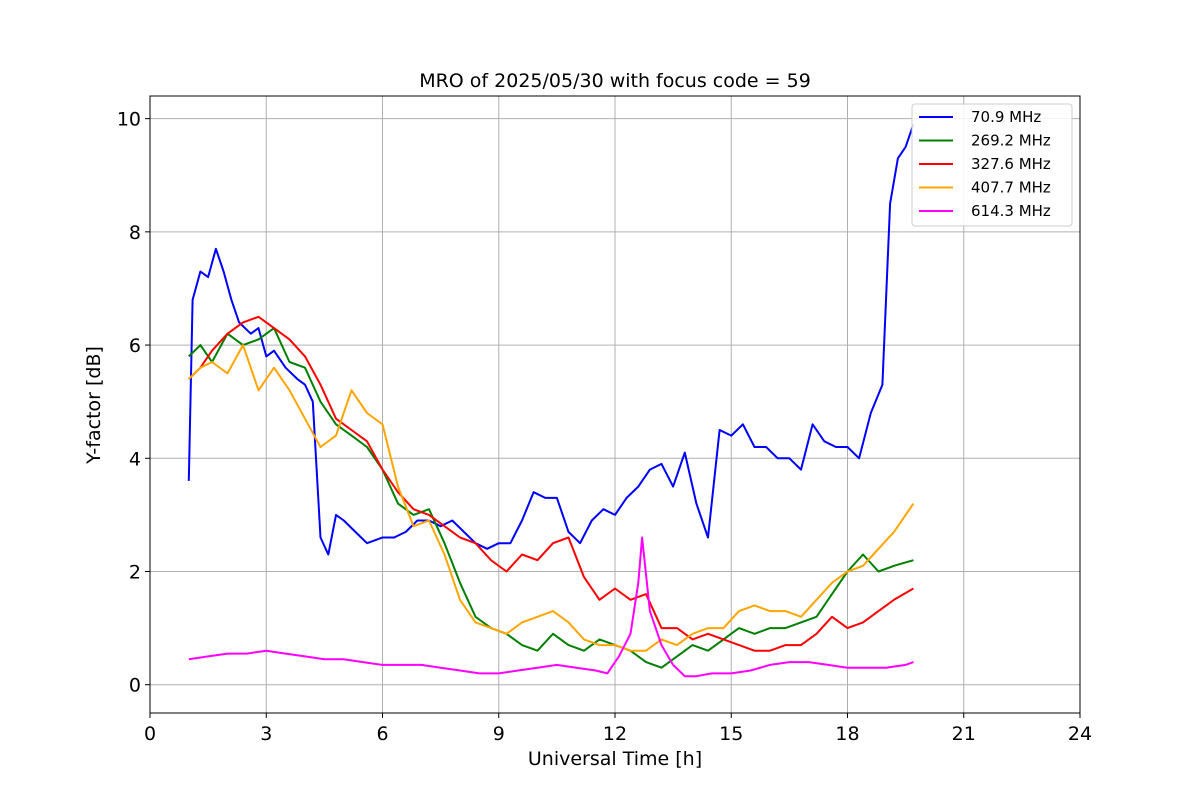  Describe the element at coordinates (135, 686) in the screenshot. I see `y-tick-label: 0` at that location.